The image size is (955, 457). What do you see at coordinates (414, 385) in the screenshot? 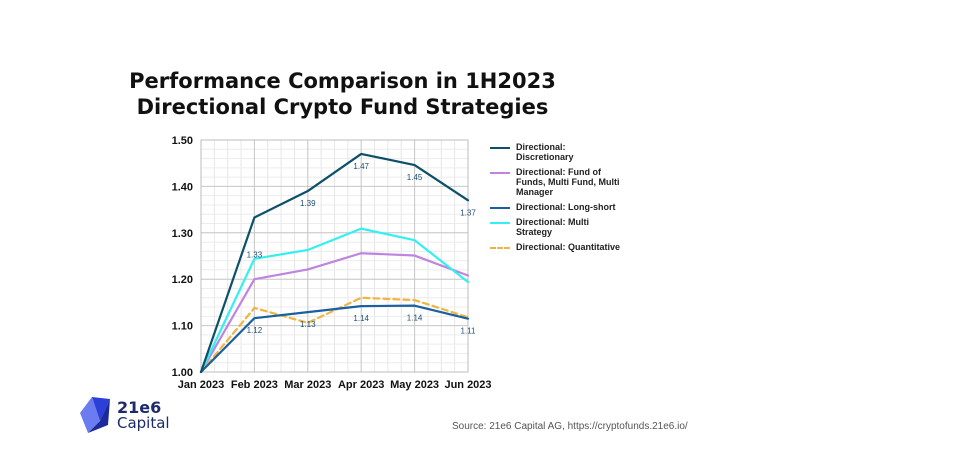
I see `x-tick-label: May 2023` at bounding box center [414, 385].